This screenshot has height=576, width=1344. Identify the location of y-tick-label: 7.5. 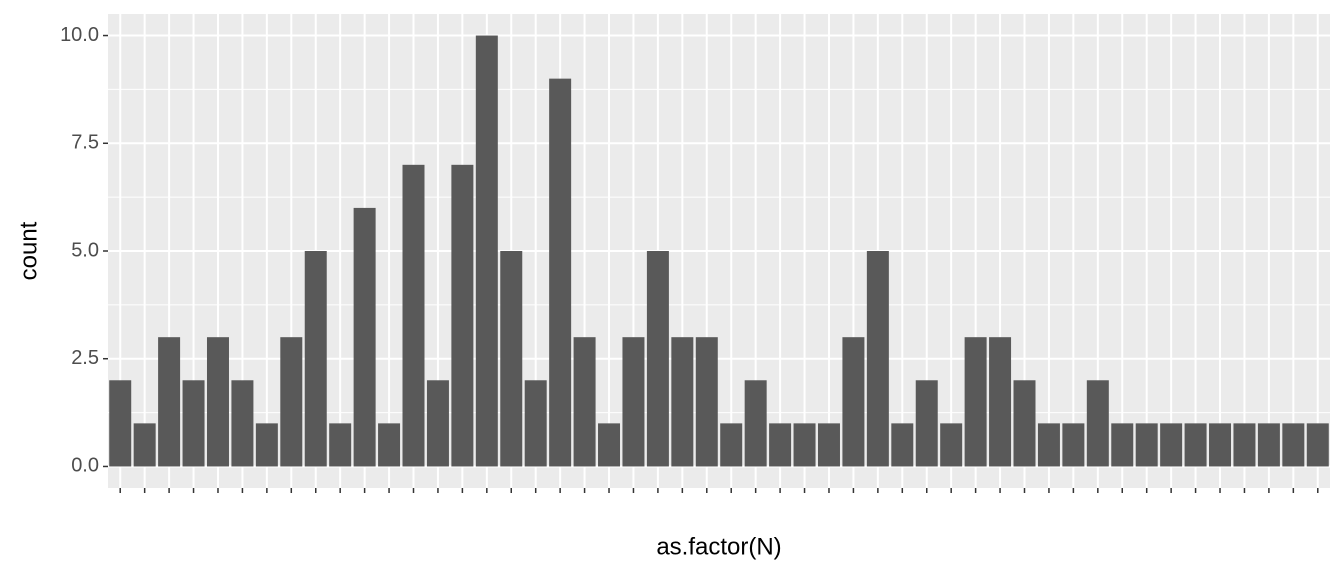
(85, 143).